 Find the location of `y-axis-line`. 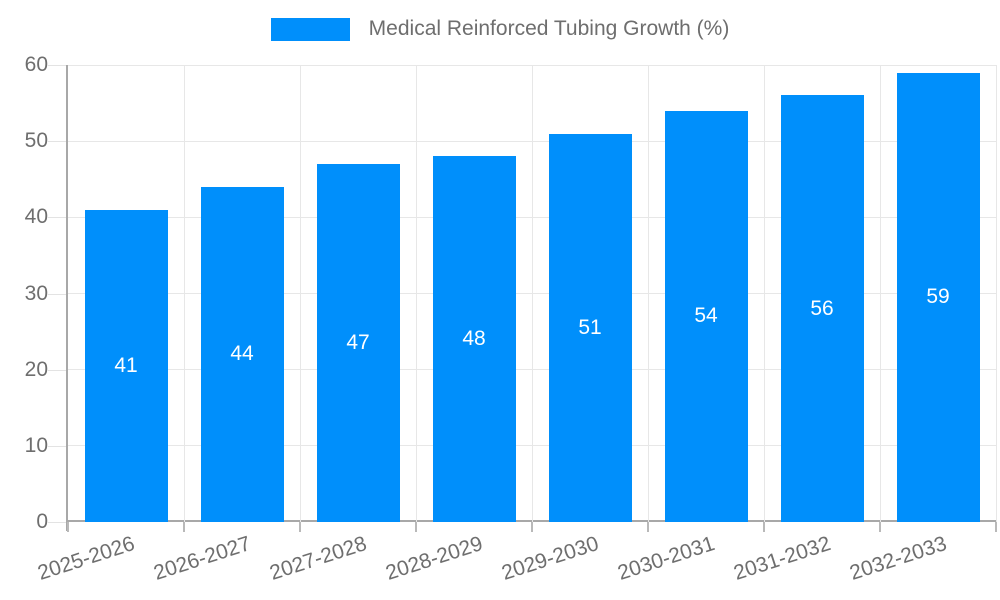

y-axis-line is located at coordinates (67, 298).